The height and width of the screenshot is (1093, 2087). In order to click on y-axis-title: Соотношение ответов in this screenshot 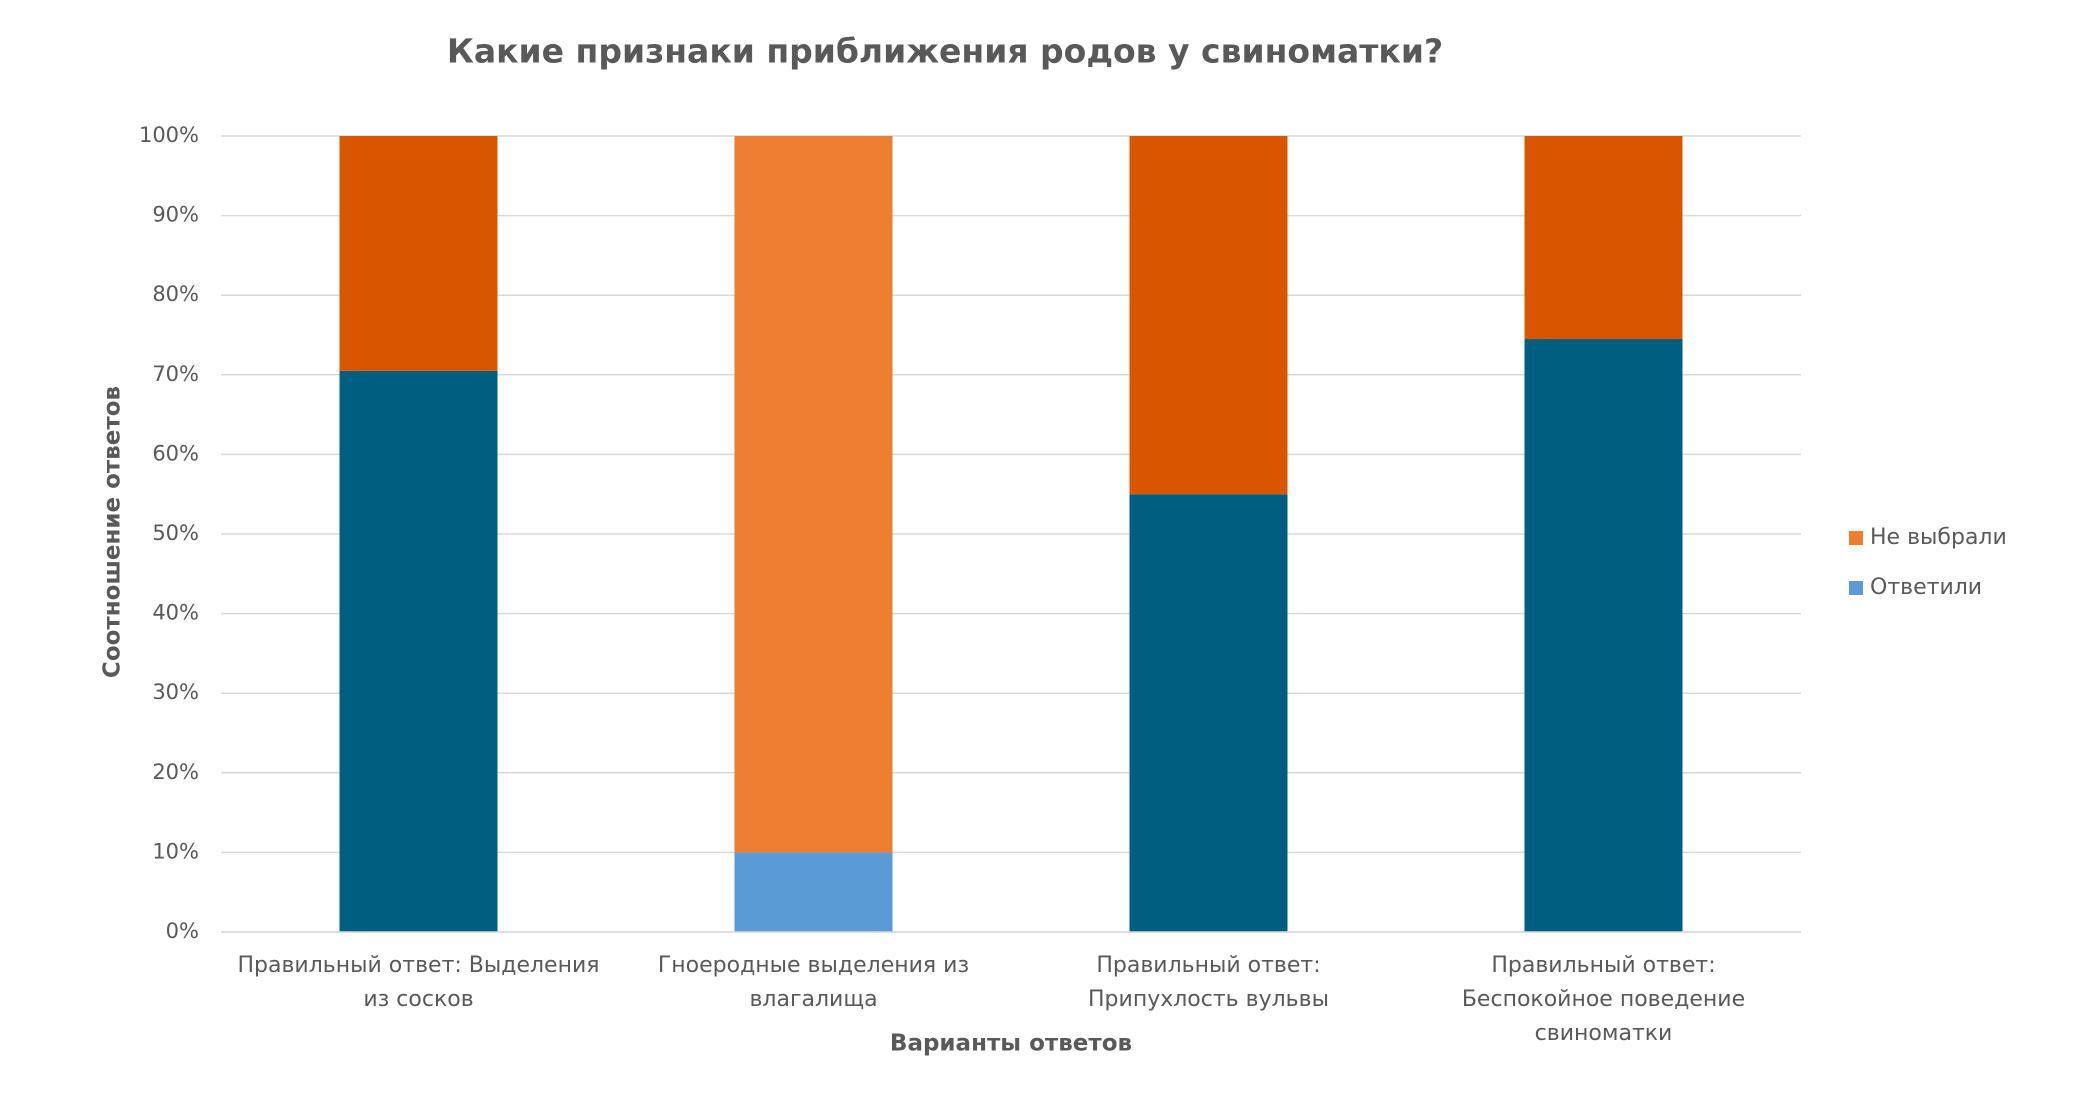, I will do `click(113, 532)`.